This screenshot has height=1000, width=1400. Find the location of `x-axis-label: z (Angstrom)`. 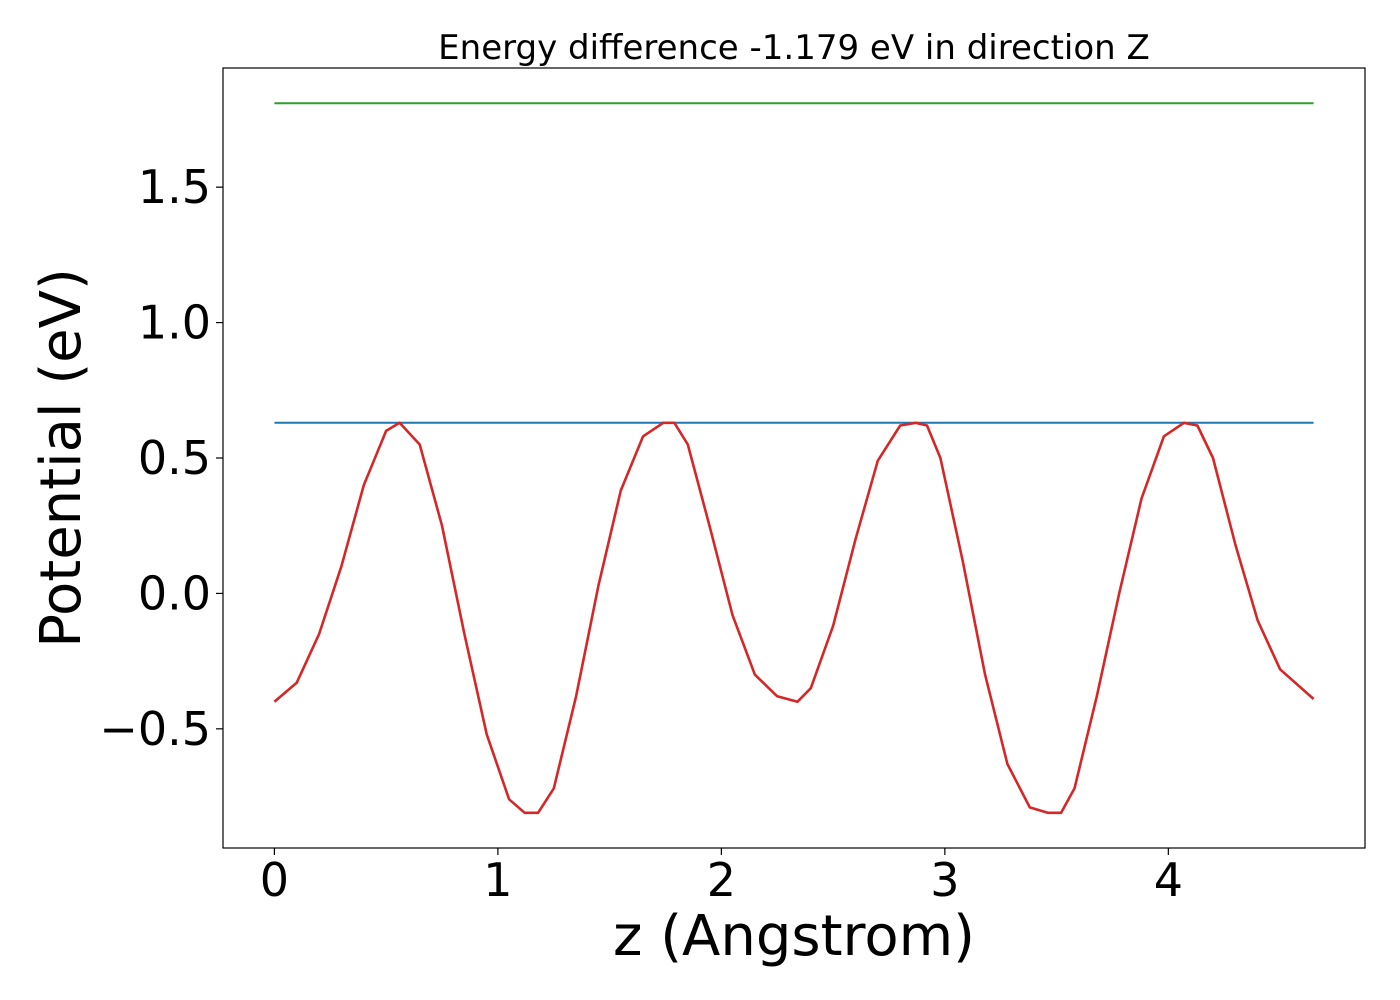

x-axis-label: z (Angstrom) is located at coordinates (794, 936).